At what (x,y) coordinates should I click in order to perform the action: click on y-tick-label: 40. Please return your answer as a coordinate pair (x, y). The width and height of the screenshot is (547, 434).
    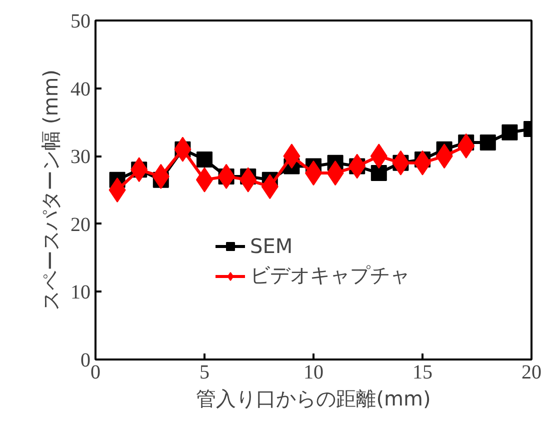
    Looking at the image, I should click on (80, 89).